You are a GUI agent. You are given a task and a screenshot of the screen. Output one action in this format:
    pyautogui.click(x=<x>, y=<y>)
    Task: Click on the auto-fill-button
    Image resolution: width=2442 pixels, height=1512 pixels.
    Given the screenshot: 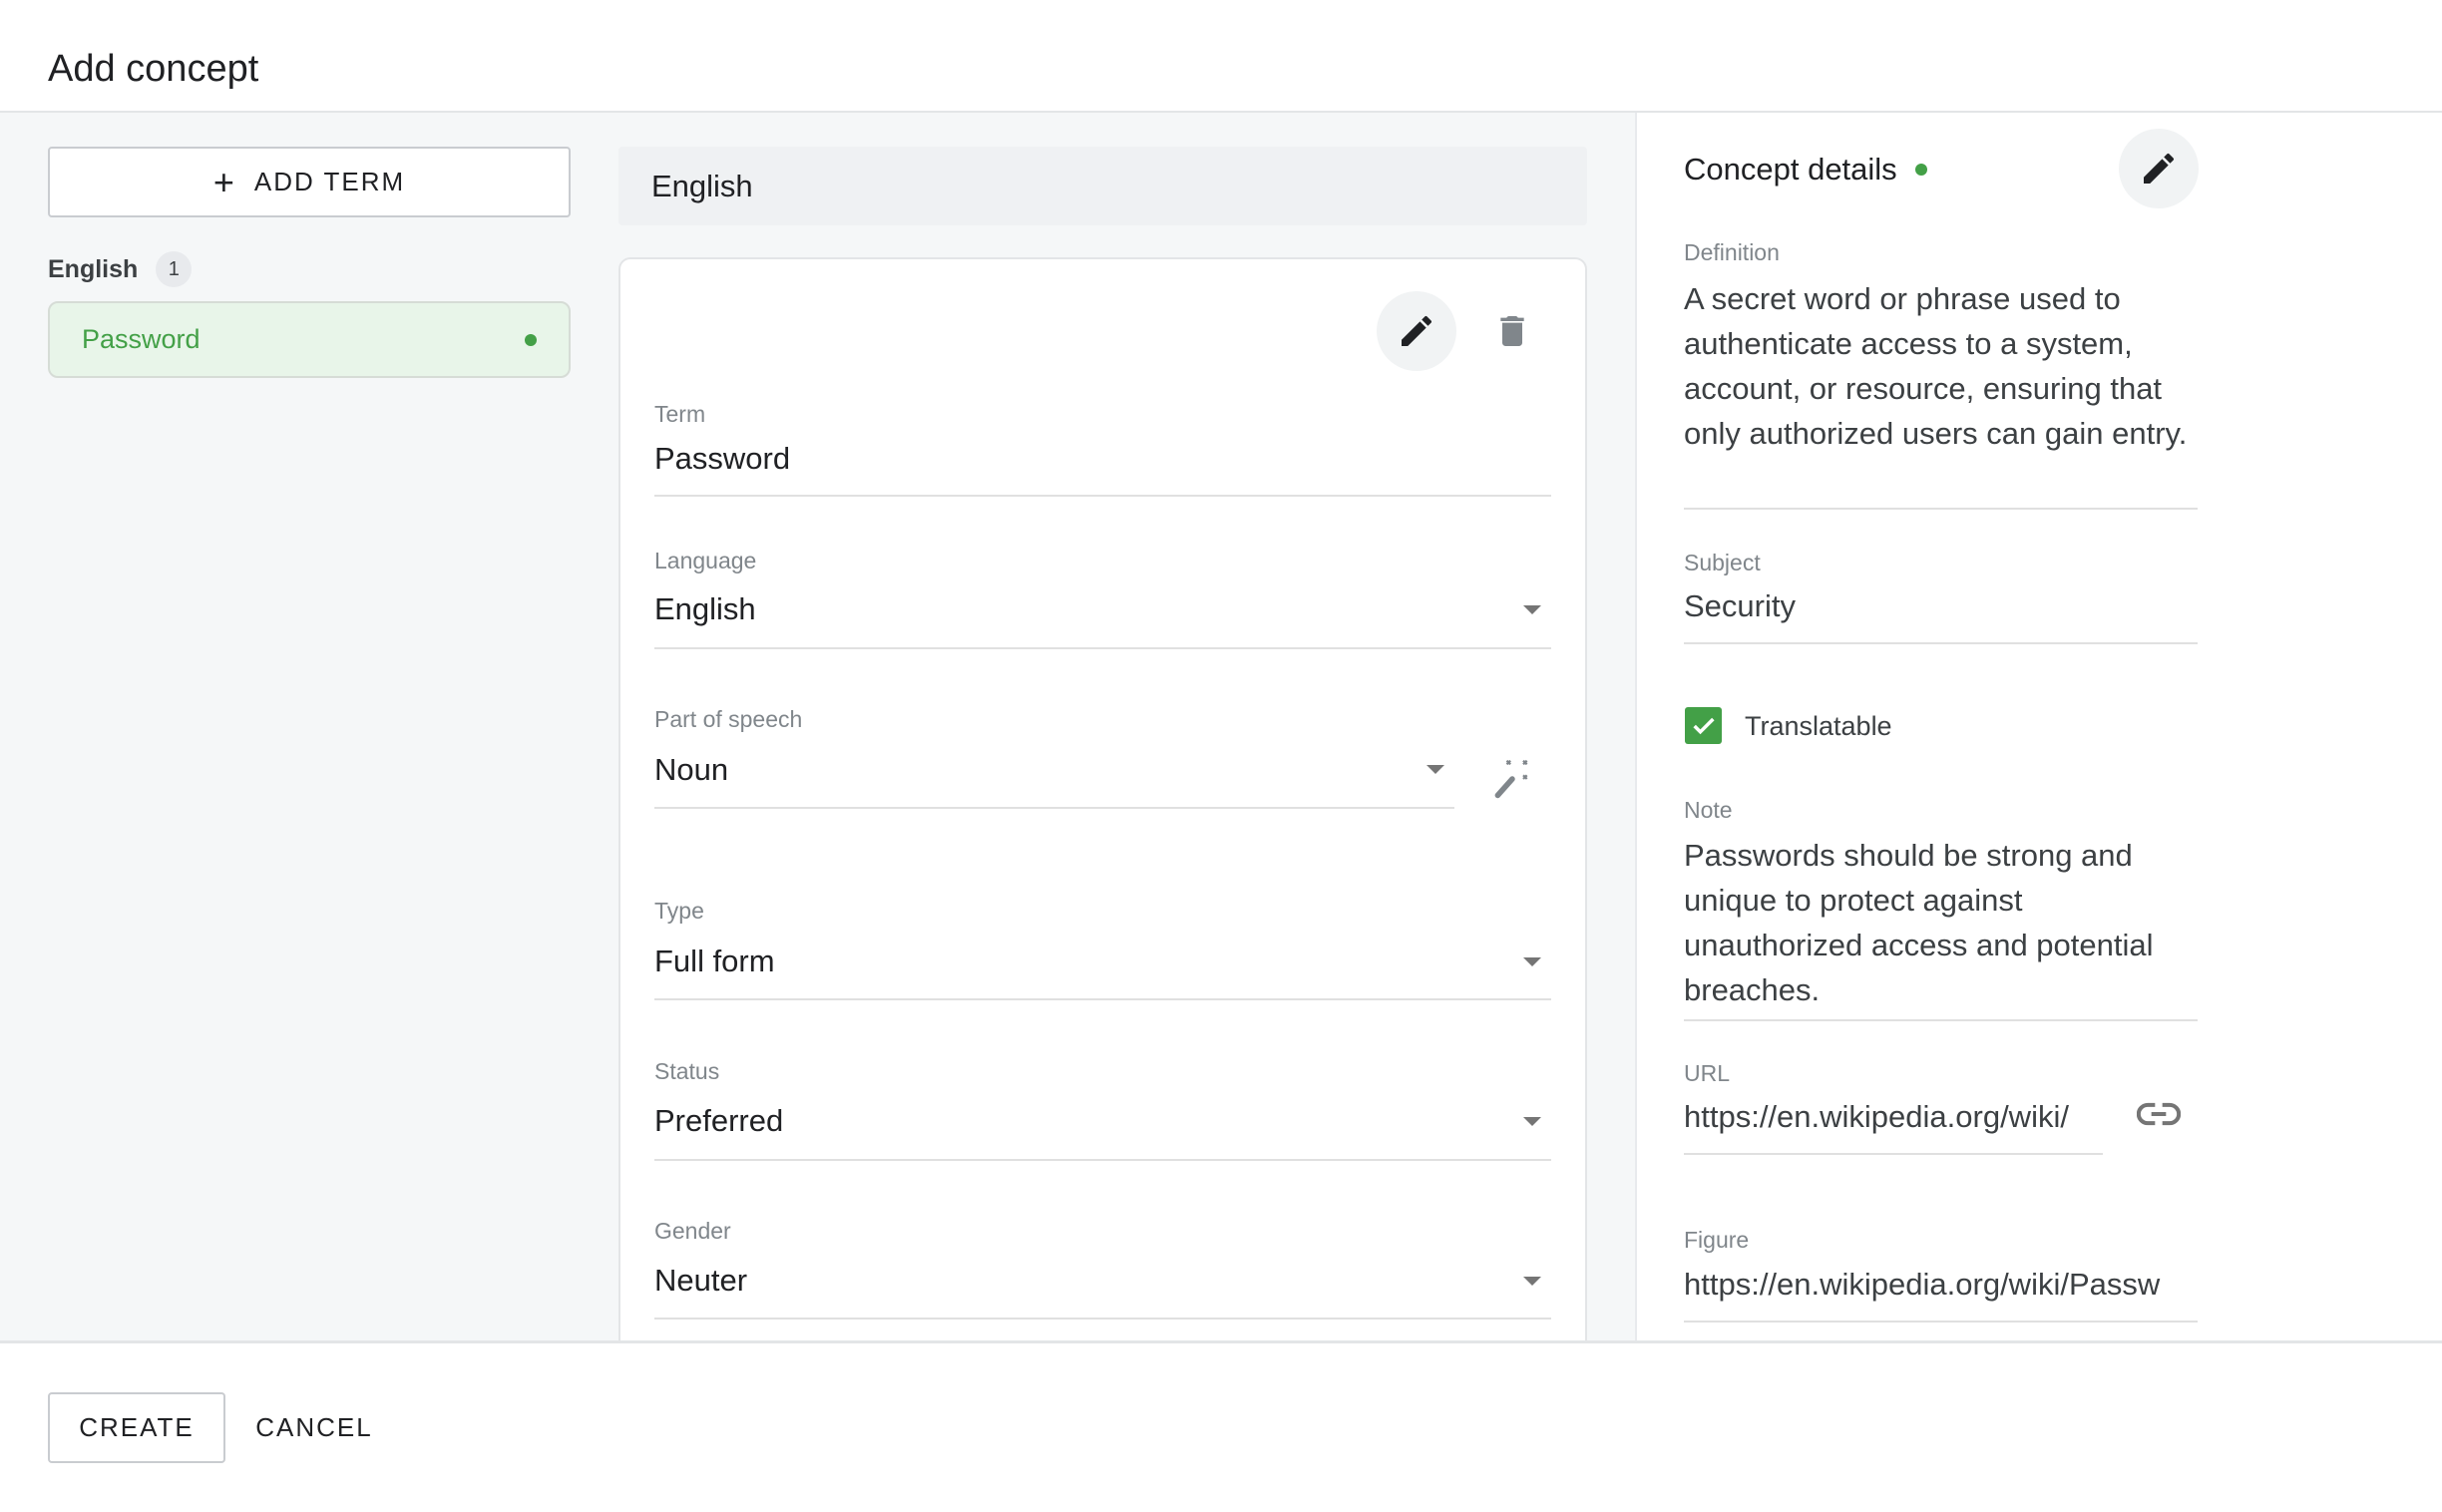 What is the action you would take?
    pyautogui.click(x=1512, y=781)
    